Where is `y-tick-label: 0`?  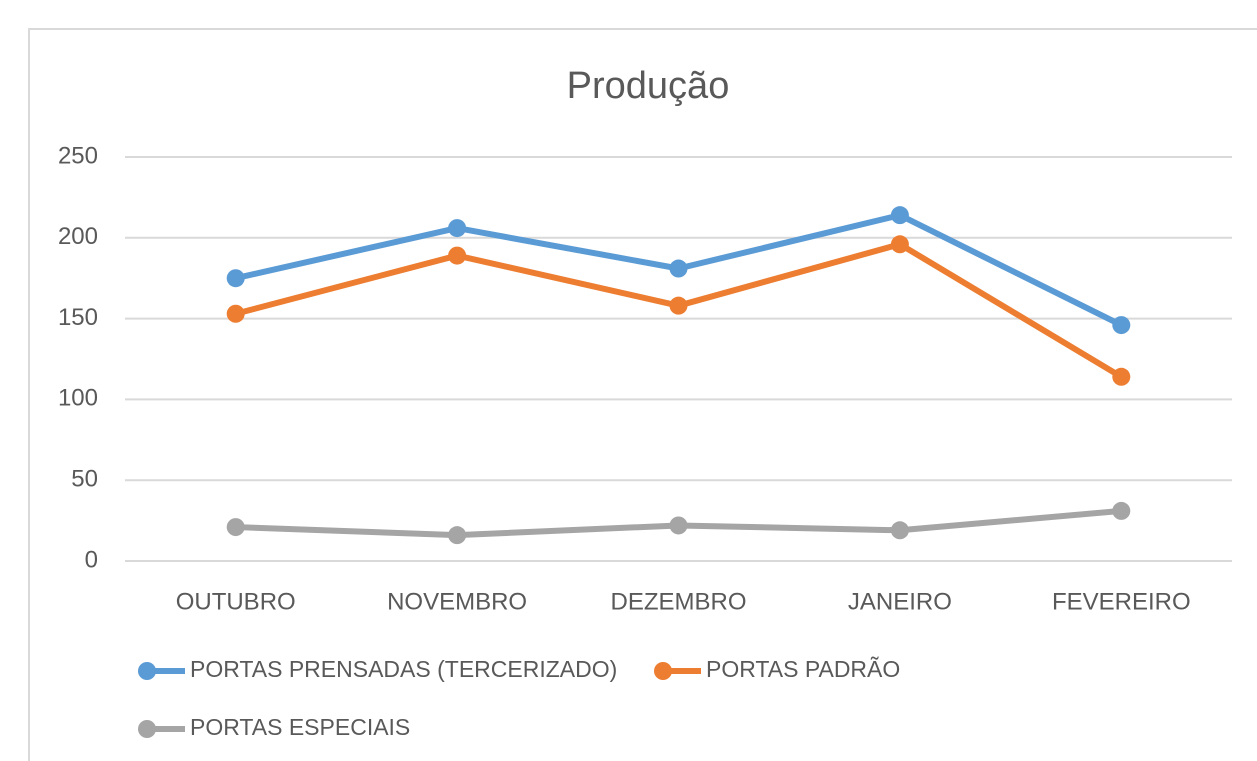 y-tick-label: 0 is located at coordinates (91, 559).